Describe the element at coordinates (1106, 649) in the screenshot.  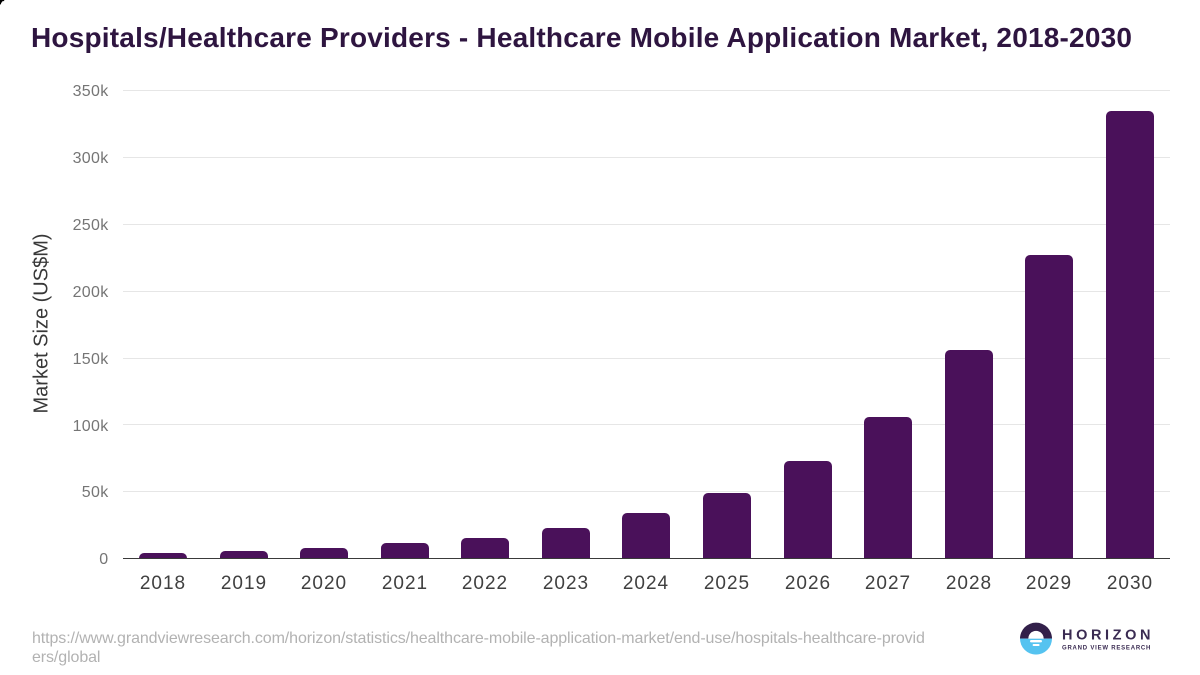
I see `svg-text: GRAND VIEW RESEARCH` at that location.